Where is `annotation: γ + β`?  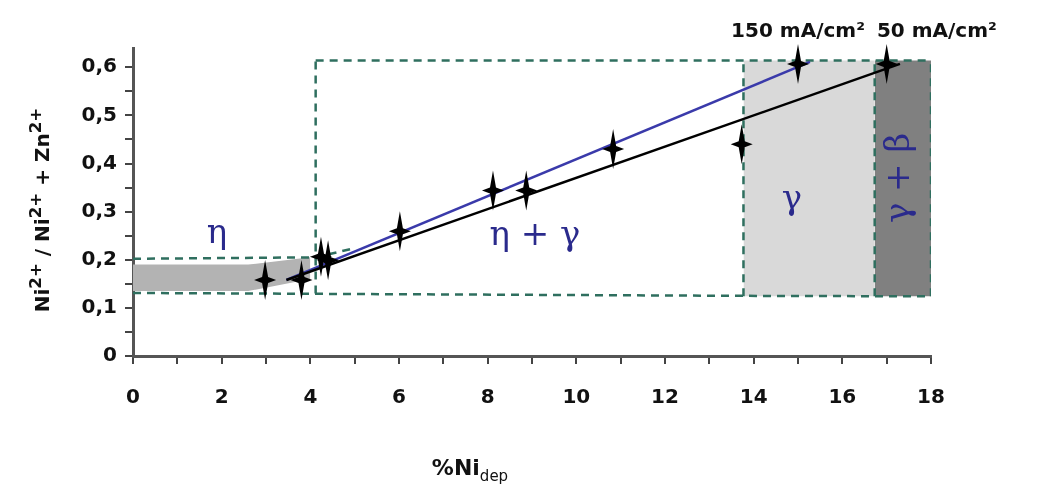
annotation: γ + β is located at coordinates (896, 178).